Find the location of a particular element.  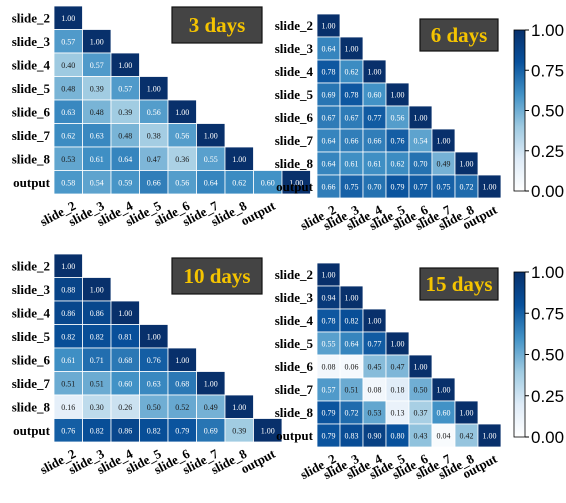

cell-value-label: 0.36 is located at coordinates (182, 159).